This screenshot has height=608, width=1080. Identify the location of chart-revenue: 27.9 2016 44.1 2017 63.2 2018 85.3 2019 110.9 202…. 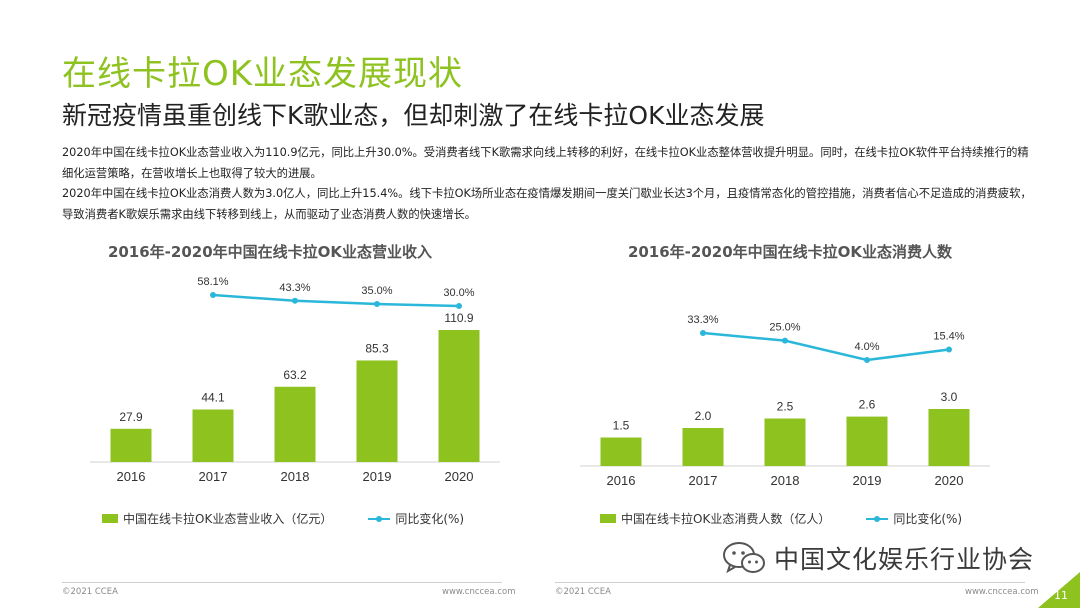
(295, 380).